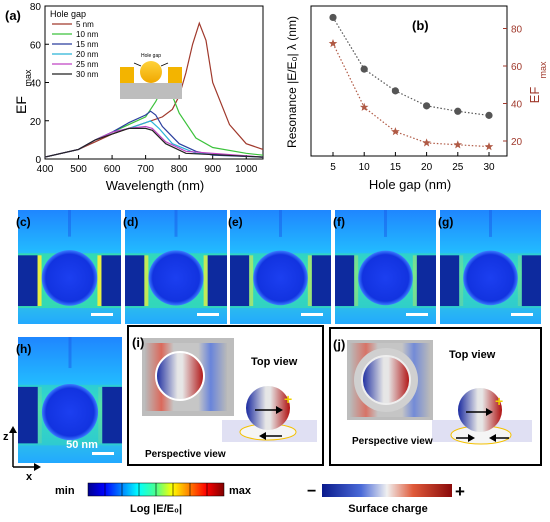 The width and height of the screenshot is (550, 522). I want to click on y-right-tick-label: 40, so click(517, 105).